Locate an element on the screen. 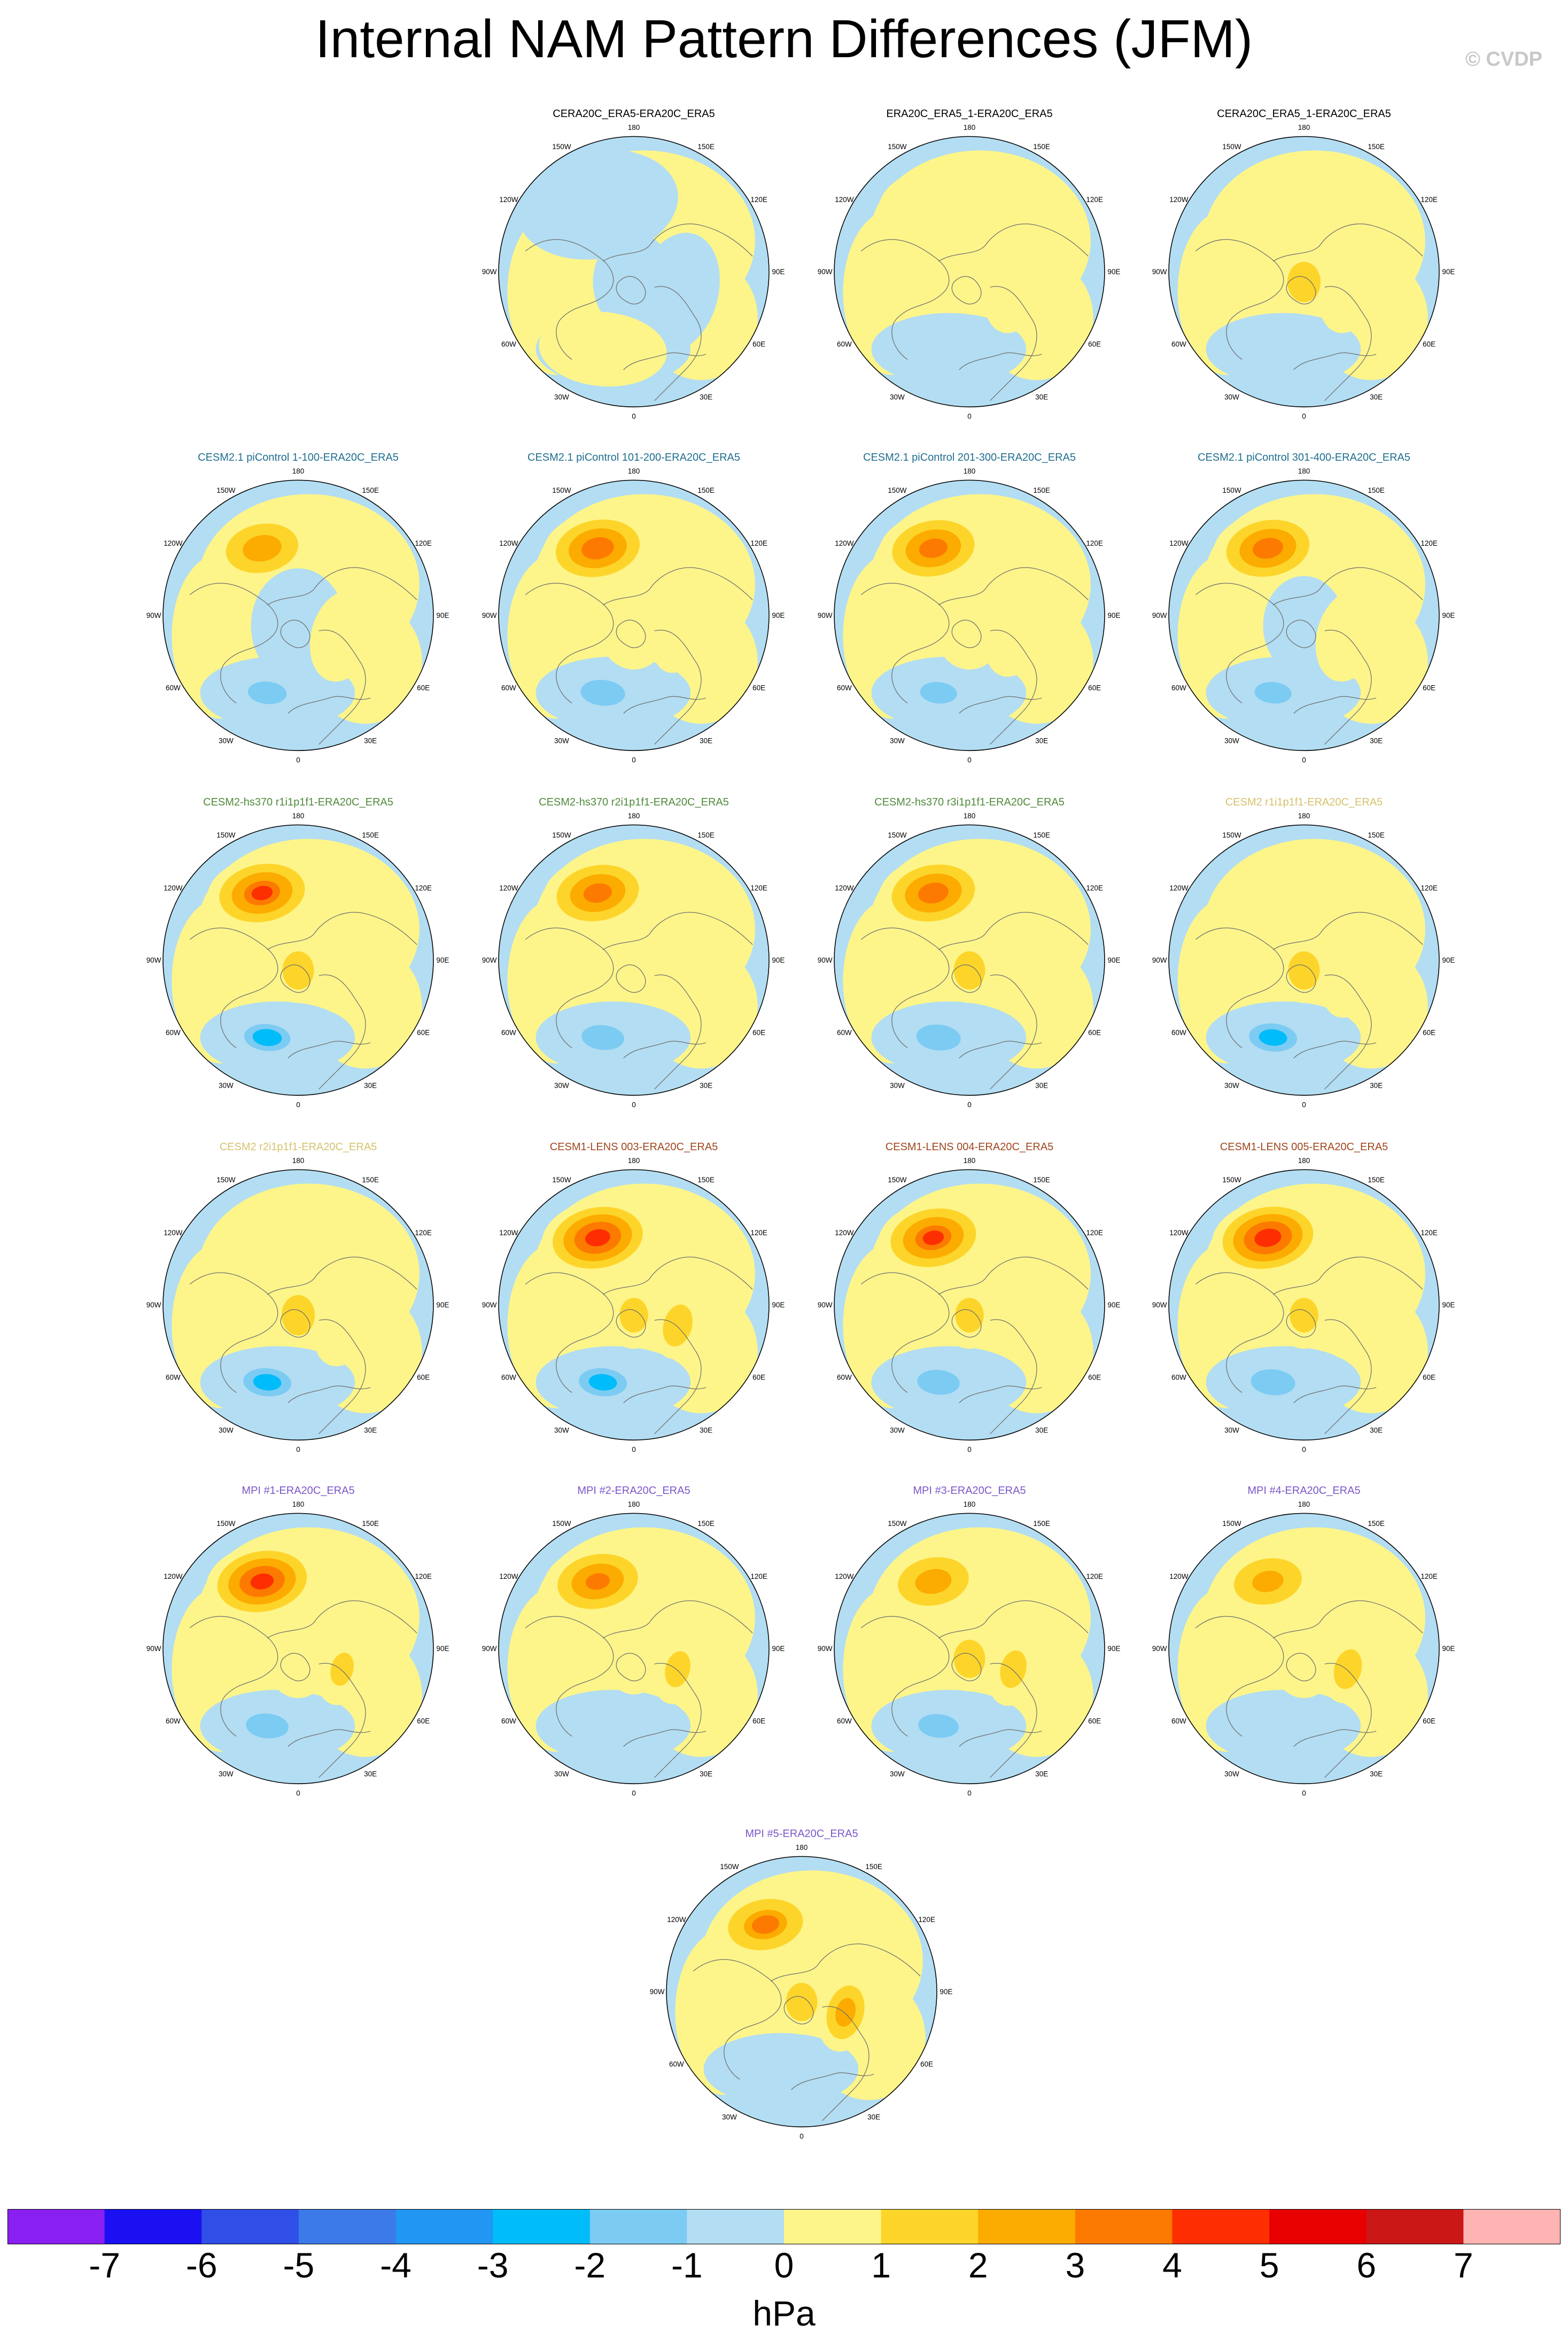 The image size is (1568, 2348). arctic-anomaly is located at coordinates (299, 1659).